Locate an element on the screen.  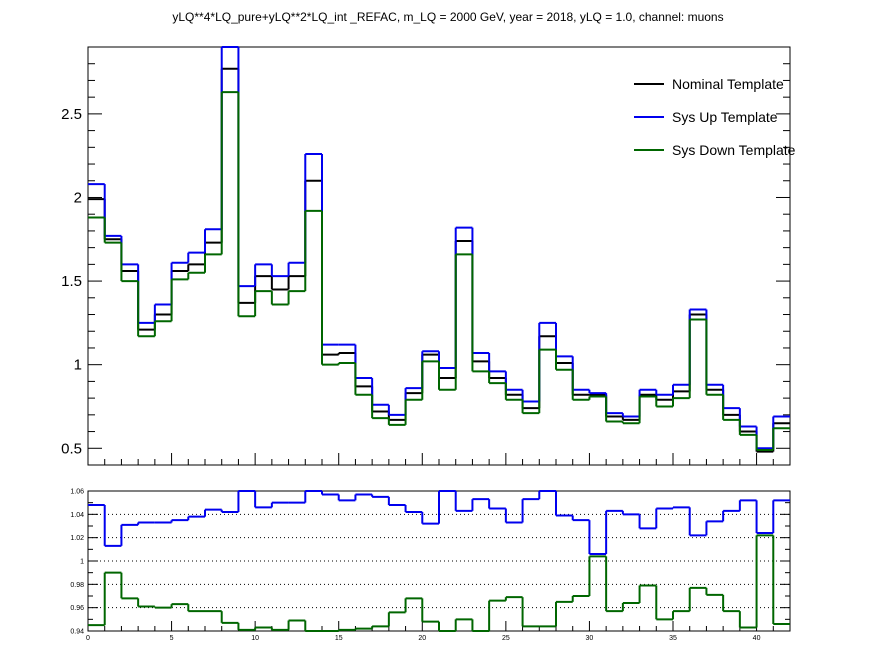
legend-entry-sys-up: Sys Up Template is located at coordinates (706, 117).